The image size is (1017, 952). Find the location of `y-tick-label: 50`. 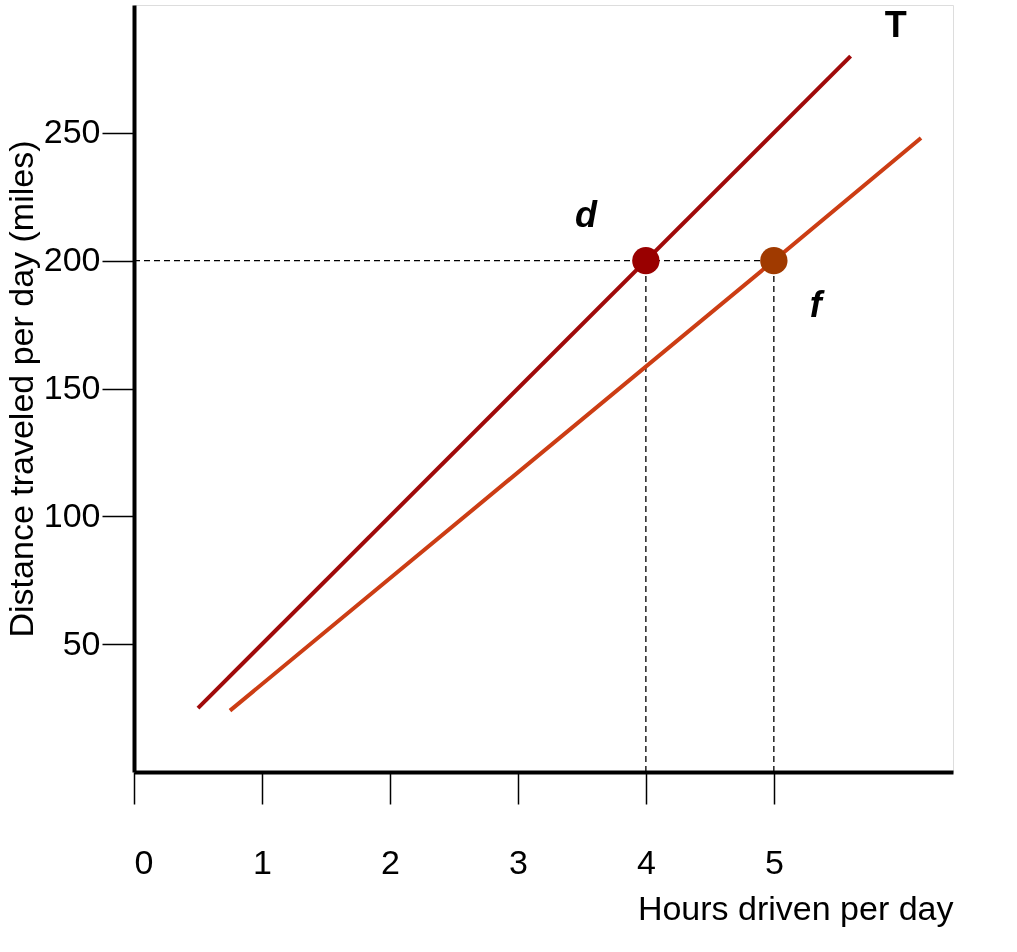

y-tick-label: 50 is located at coordinates (81, 642).